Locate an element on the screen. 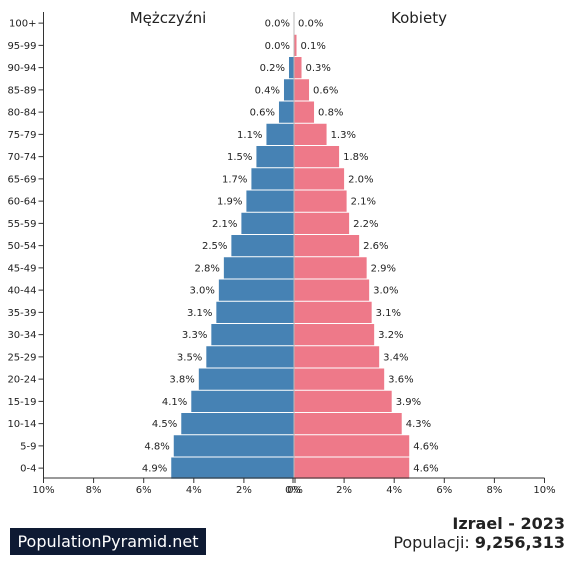 Image resolution: width=575 pixels, height=581 pixels. data-label-male-30-34: 3.3% is located at coordinates (194, 335).